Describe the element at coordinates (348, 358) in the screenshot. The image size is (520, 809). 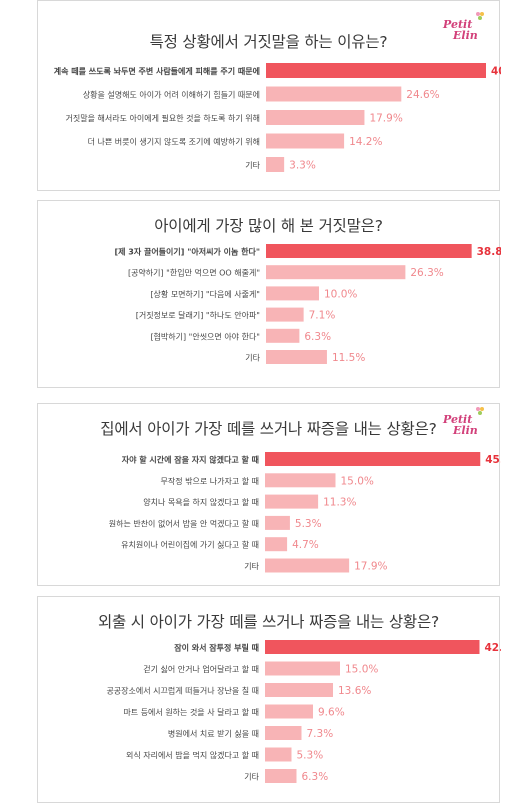
I see `value-label: 11.5%` at that location.